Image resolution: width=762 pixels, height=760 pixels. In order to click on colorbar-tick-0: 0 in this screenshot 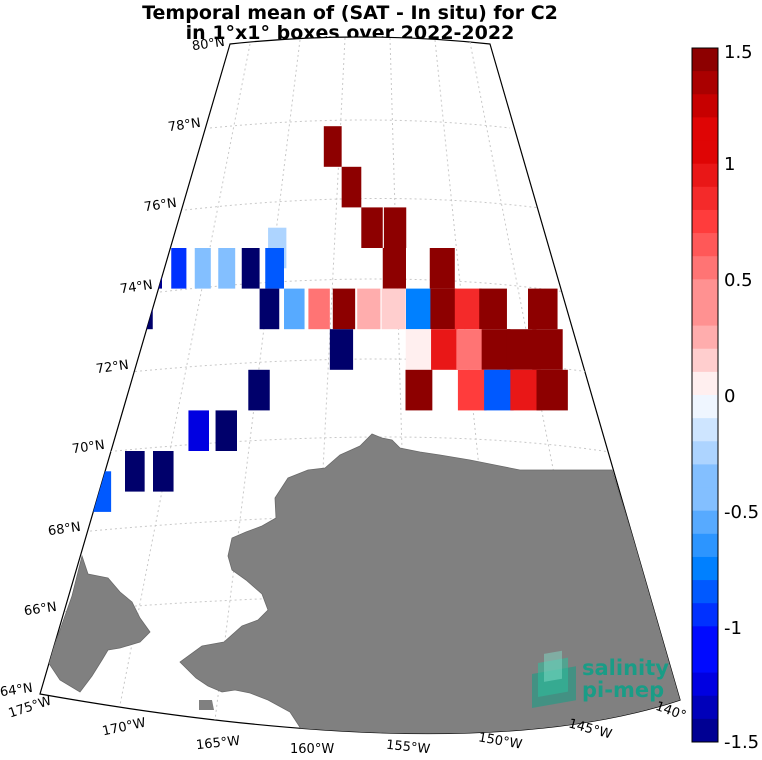, I will do `click(730, 396)`.